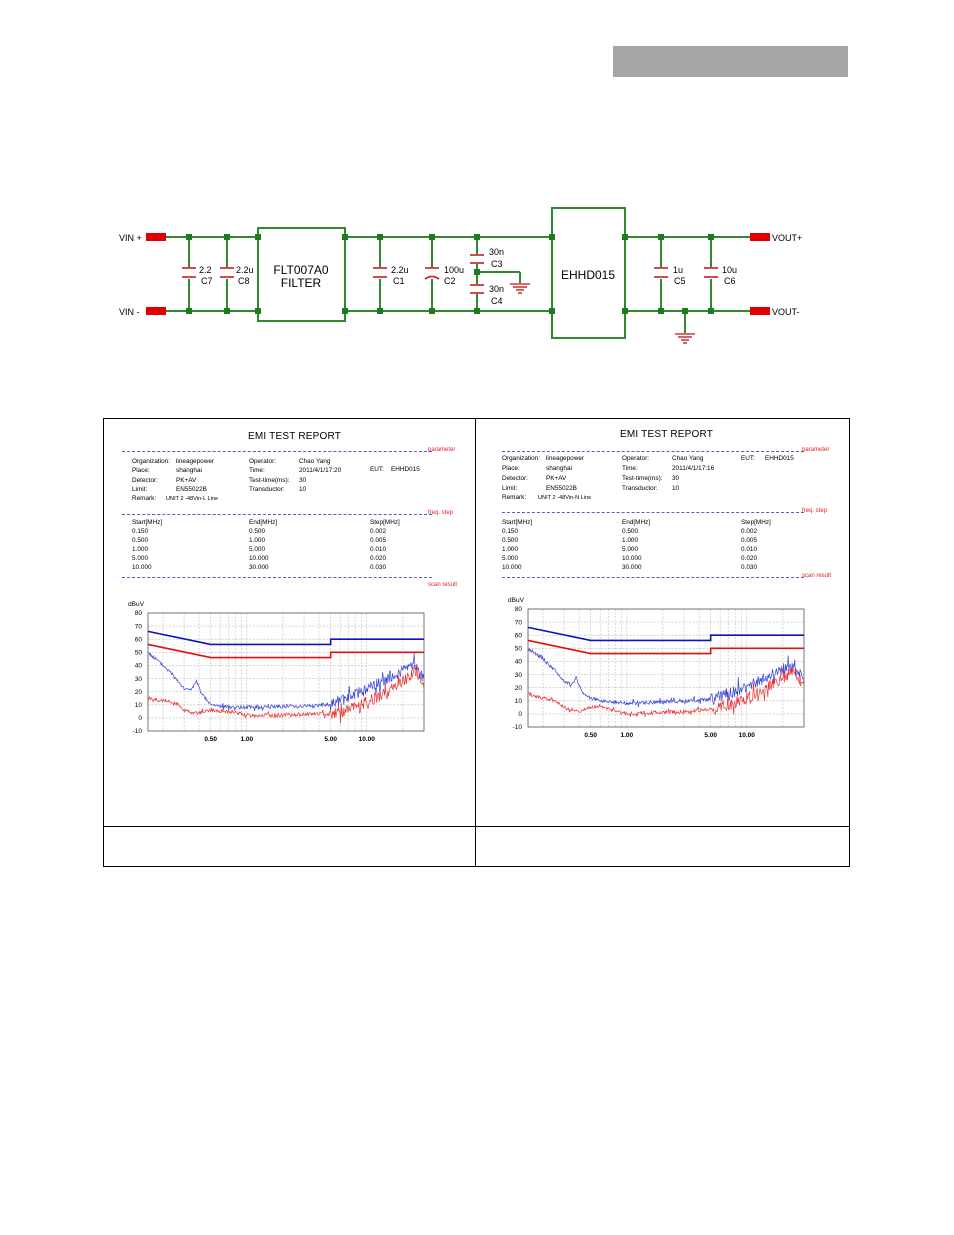 This screenshot has width=954, height=1235. Describe the element at coordinates (518, 727) in the screenshot. I see `y-tick-label: -10` at that location.